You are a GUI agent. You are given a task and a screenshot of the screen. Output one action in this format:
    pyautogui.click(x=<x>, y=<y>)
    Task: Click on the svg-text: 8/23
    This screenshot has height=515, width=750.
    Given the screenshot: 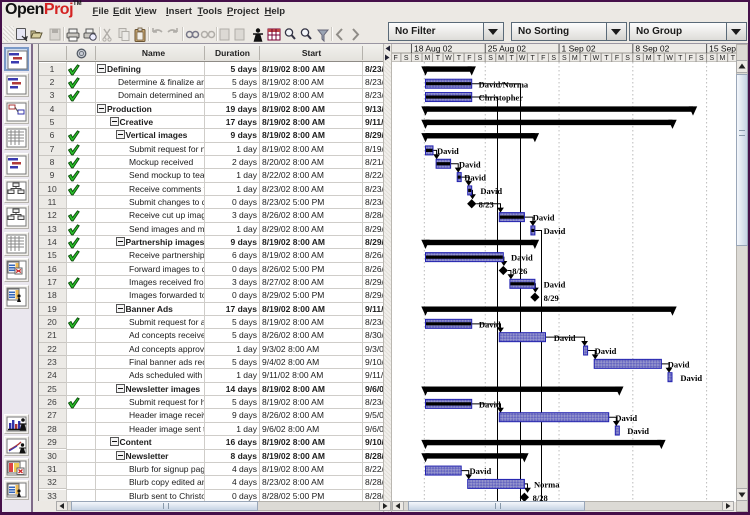 What is the action you would take?
    pyautogui.click(x=486, y=204)
    